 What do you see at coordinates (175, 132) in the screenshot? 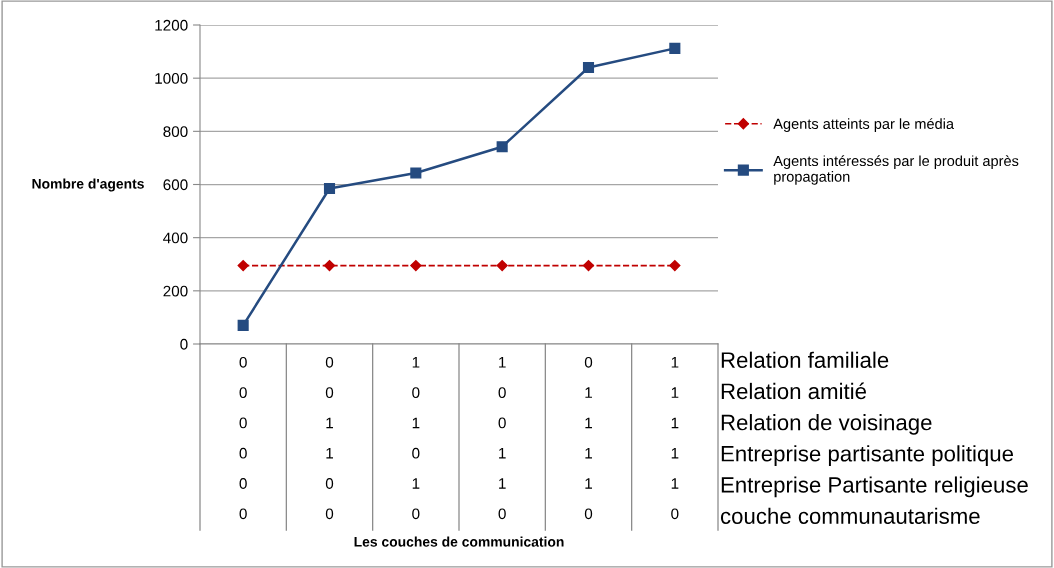
I see `y-tick-label: 800` at bounding box center [175, 132].